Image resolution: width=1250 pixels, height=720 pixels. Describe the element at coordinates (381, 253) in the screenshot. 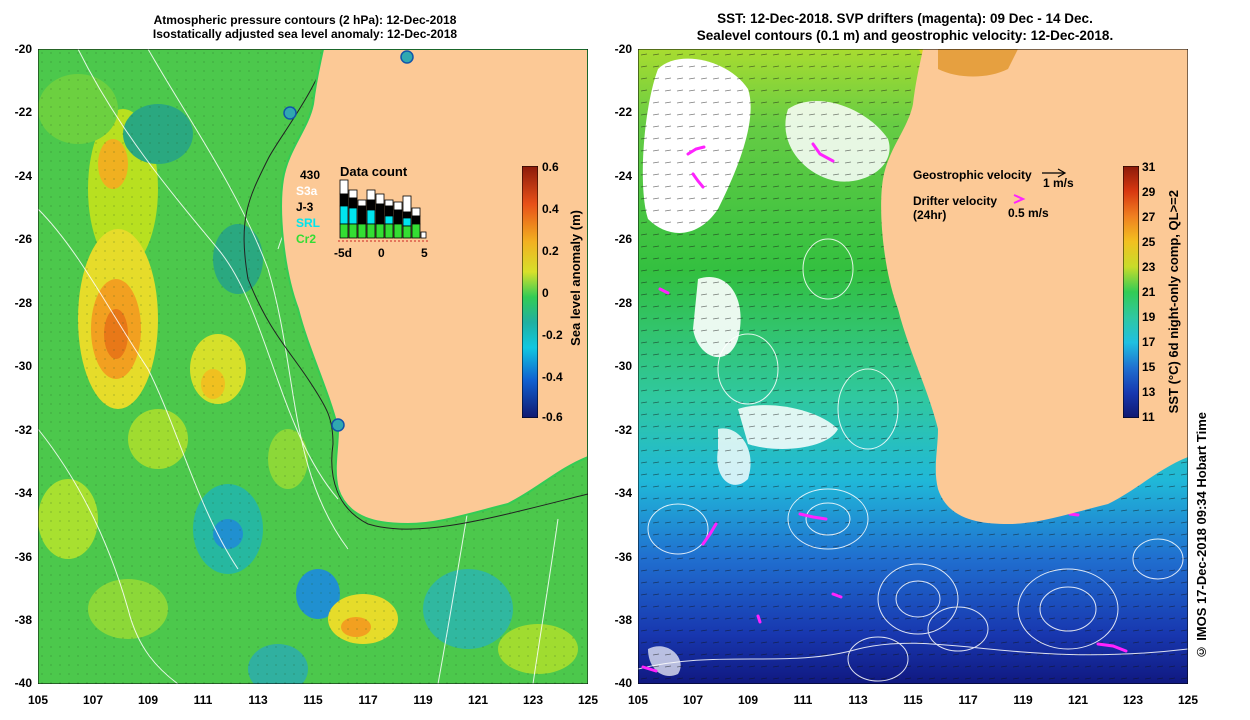

I see `histogram-tick-0: 0` at that location.